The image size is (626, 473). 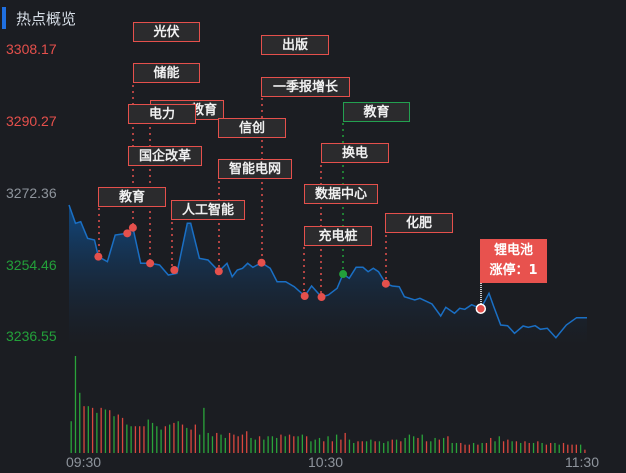 What do you see at coordinates (166, 73) in the screenshot?
I see `concept-tag: 储能` at bounding box center [166, 73].